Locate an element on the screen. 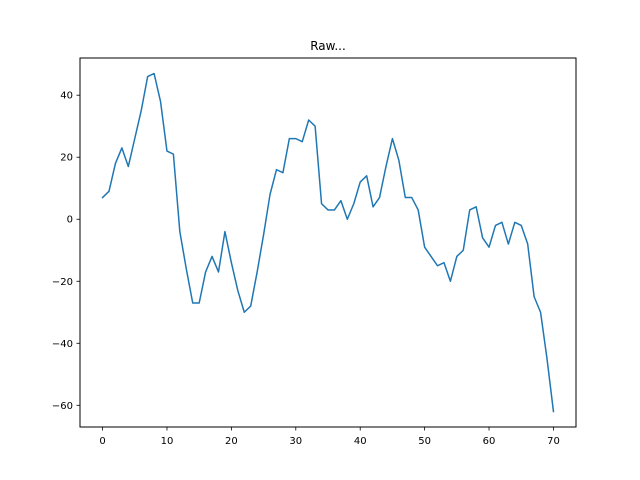 This screenshot has height=480, width=640. x-tick-label: 10 is located at coordinates (167, 441).